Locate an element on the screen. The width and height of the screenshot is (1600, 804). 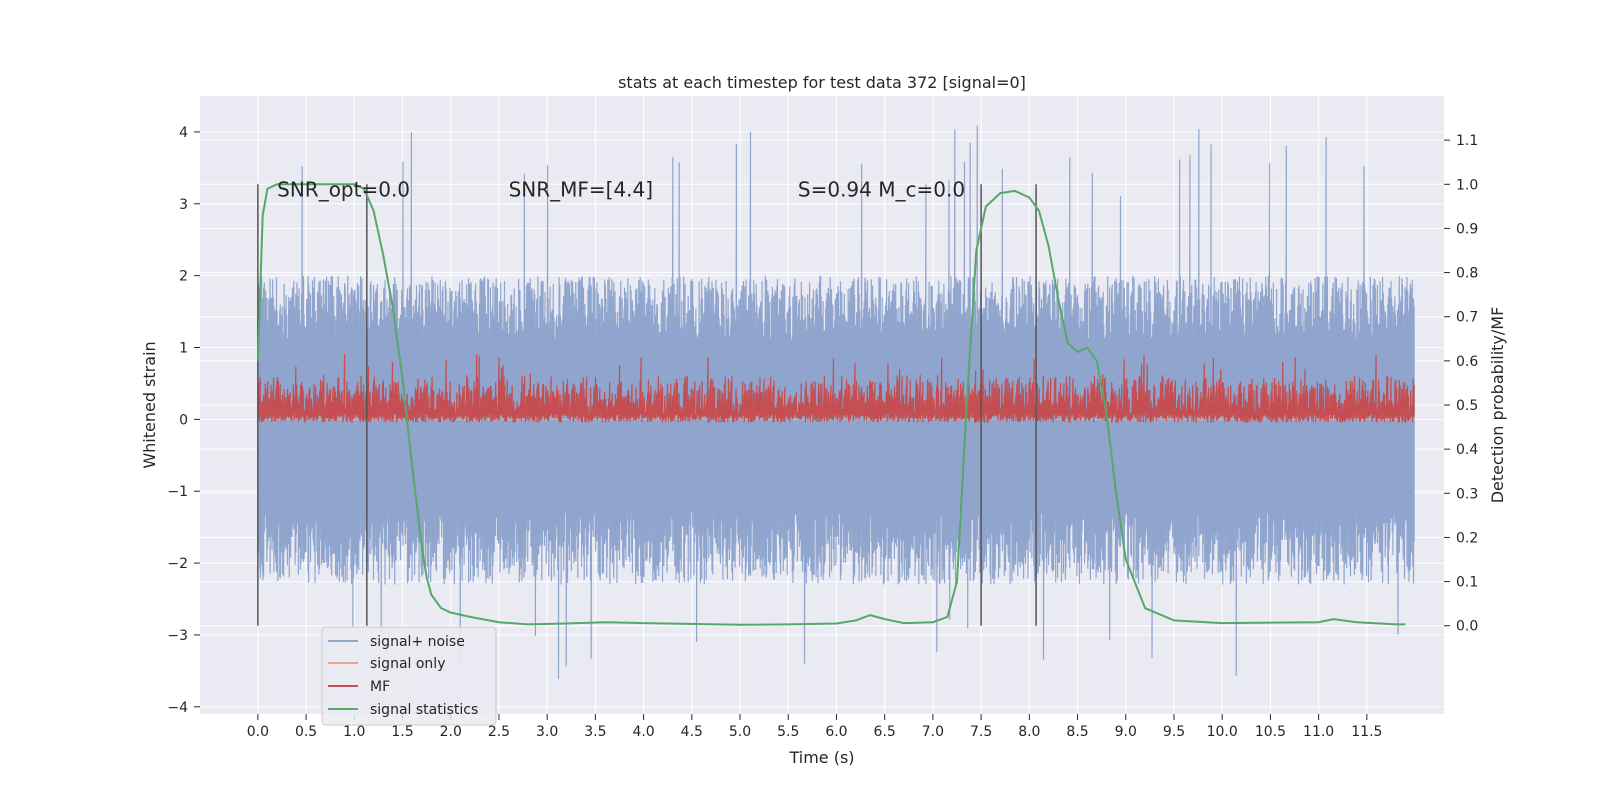
legend-label-mf: MF is located at coordinates (380, 687).